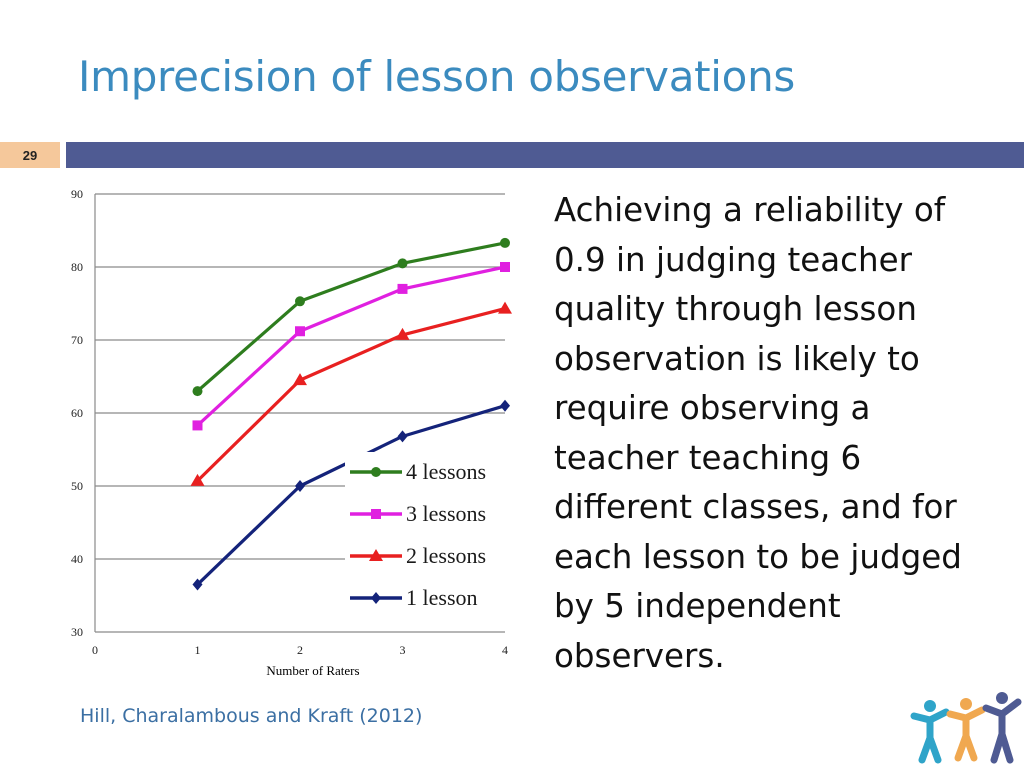 This screenshot has height=768, width=1024. I want to click on series-3-lessons, so click(351, 346).